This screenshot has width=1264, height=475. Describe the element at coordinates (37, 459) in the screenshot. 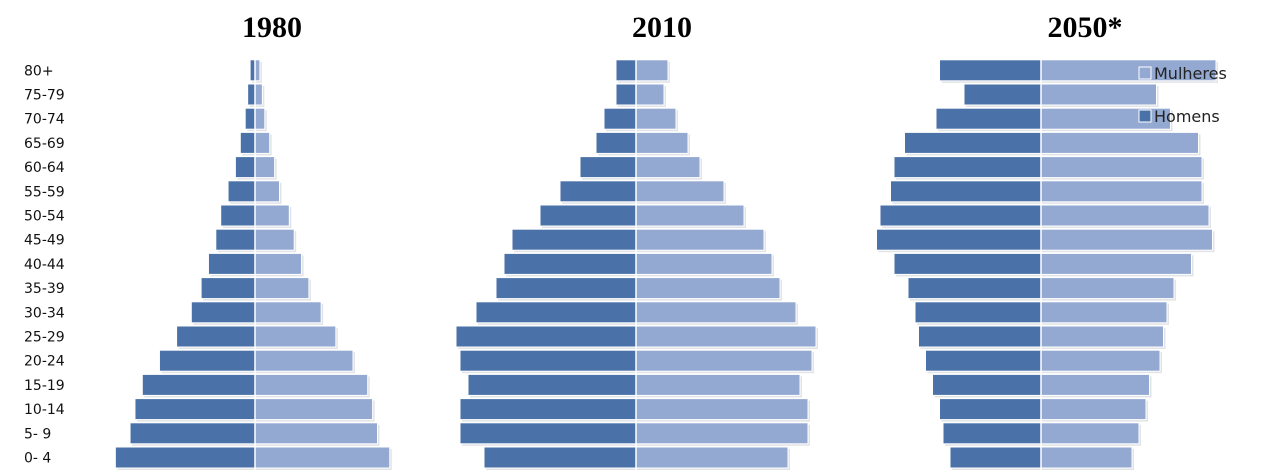

I see `age-tick-label: 0- 4` at that location.